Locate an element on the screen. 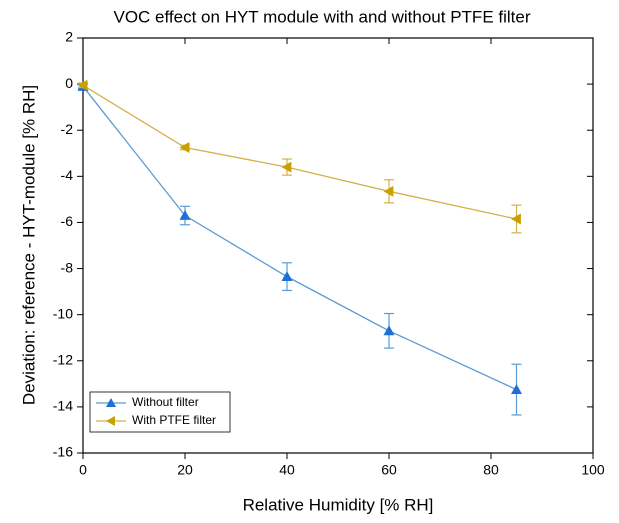 The height and width of the screenshot is (523, 619). y-tick-label: -4 is located at coordinates (67, 175).